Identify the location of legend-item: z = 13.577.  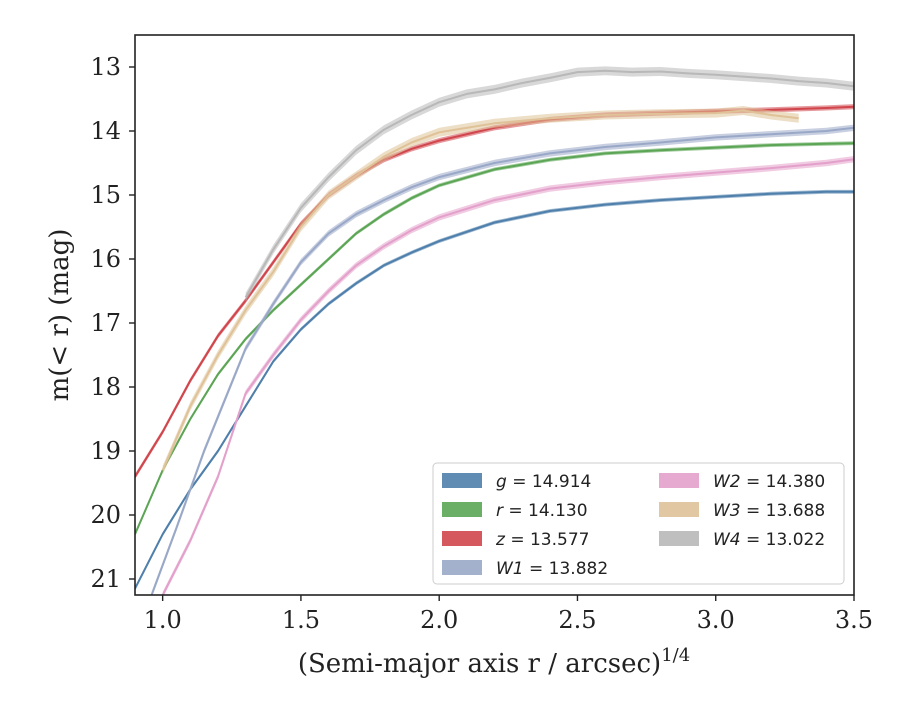
(515, 540).